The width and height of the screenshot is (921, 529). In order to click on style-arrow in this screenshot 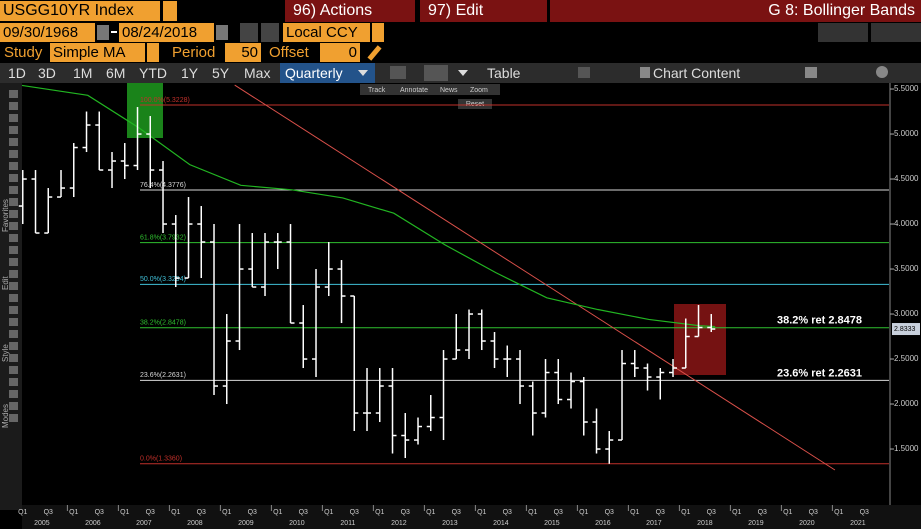, I will do `click(463, 73)`.